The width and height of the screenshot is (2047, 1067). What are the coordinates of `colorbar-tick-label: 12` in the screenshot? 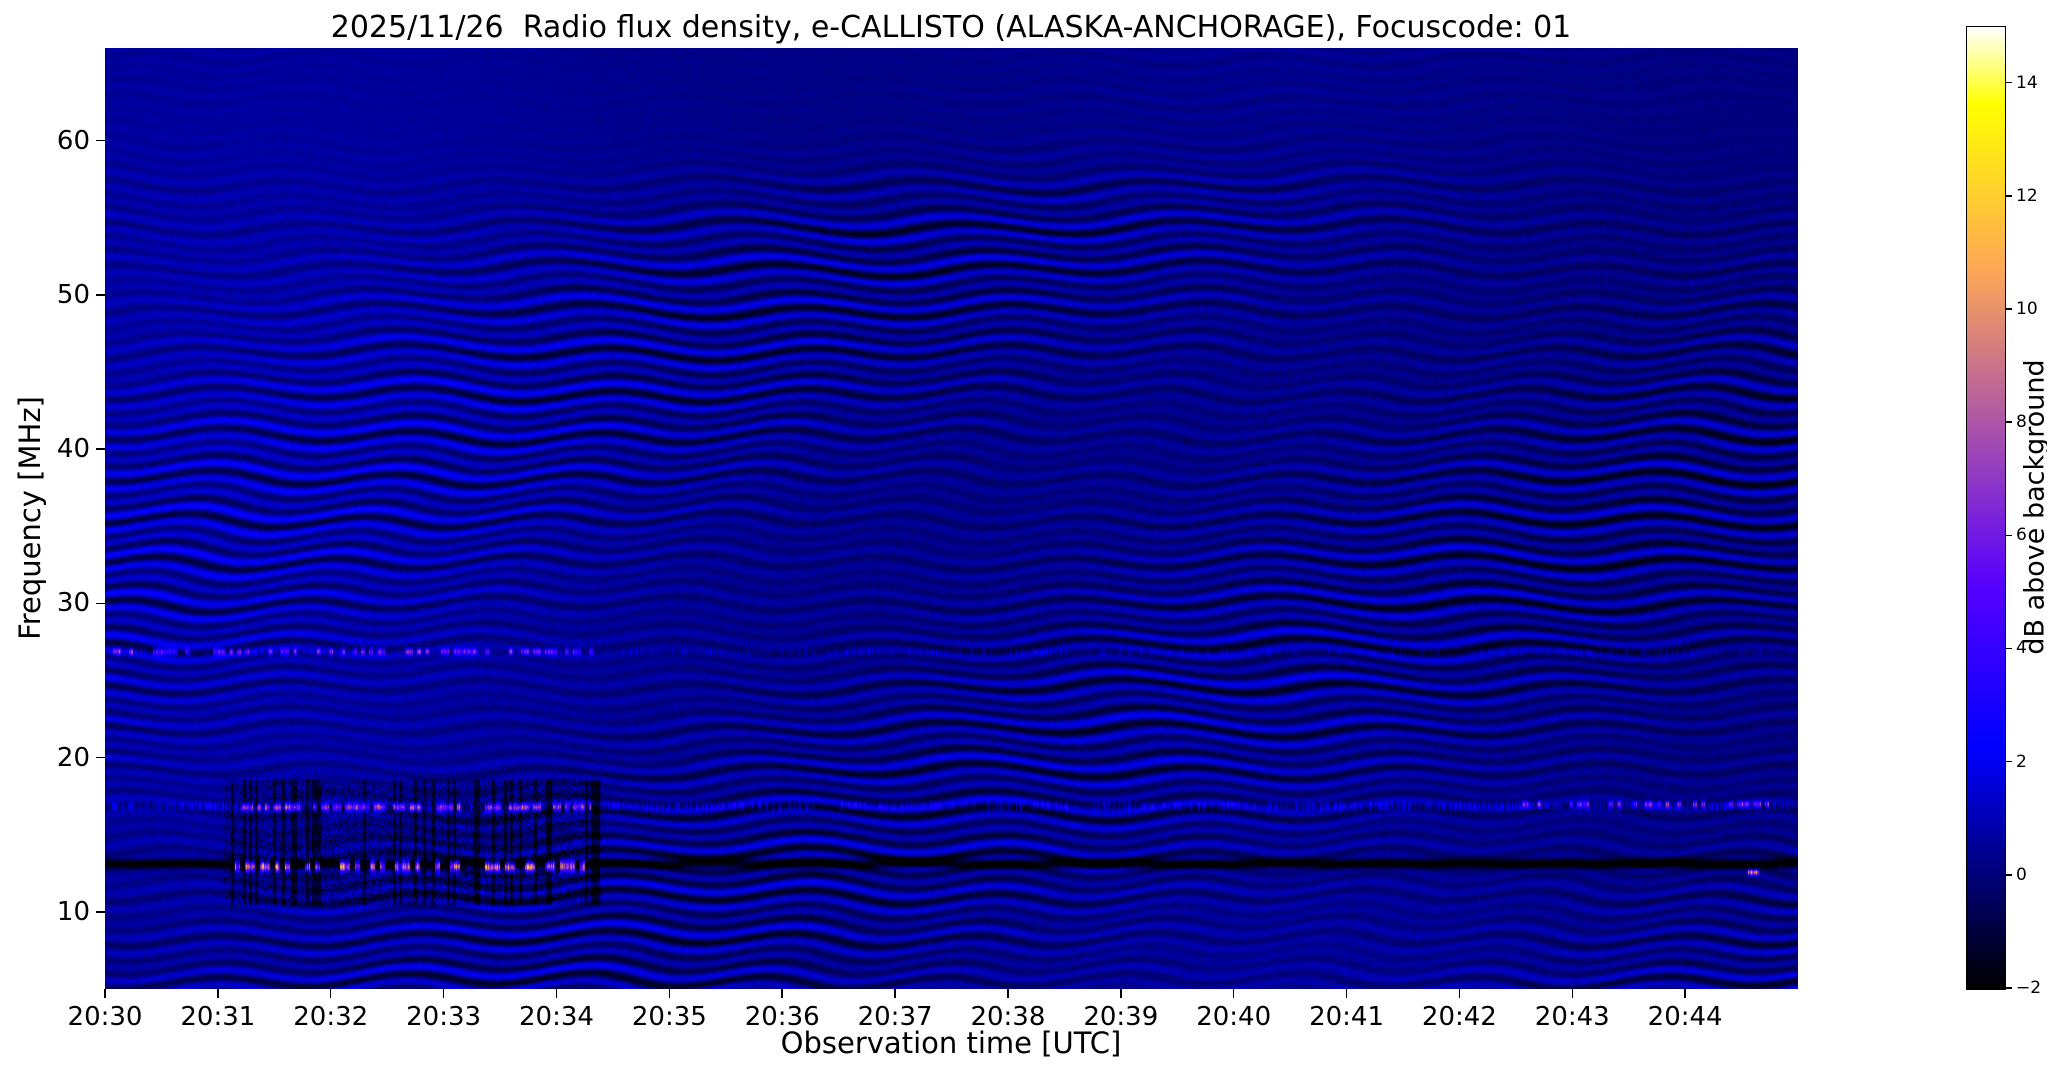 It's located at (2027, 195).